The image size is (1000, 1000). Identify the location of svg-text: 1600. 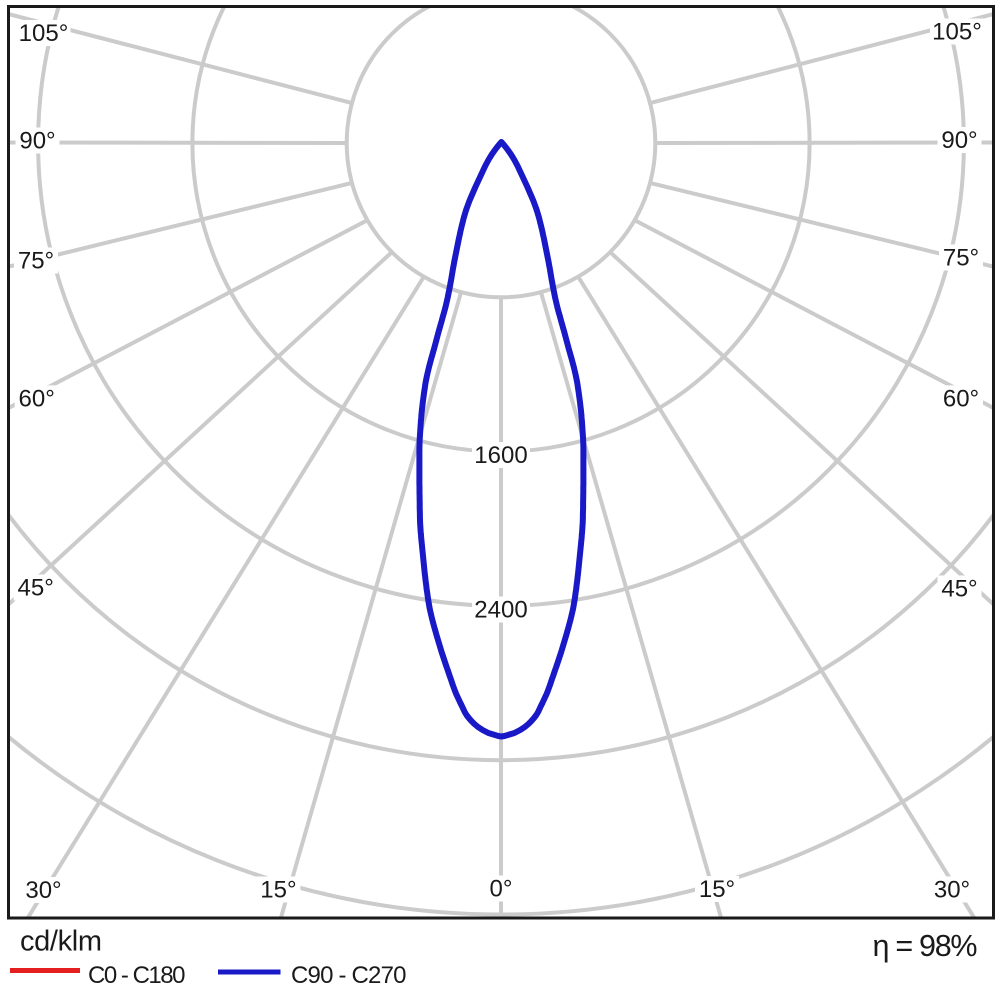
(500, 455).